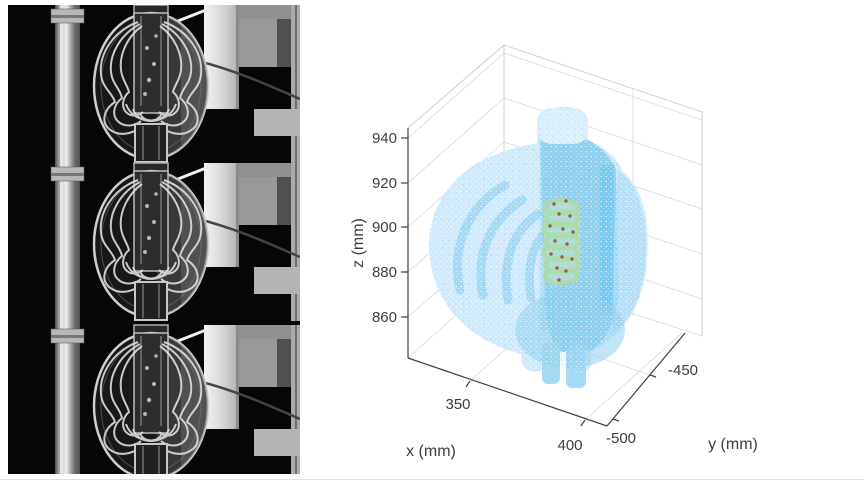 Image resolution: width=864 pixels, height=486 pixels. I want to click on y-tick-label: -500, so click(621, 438).